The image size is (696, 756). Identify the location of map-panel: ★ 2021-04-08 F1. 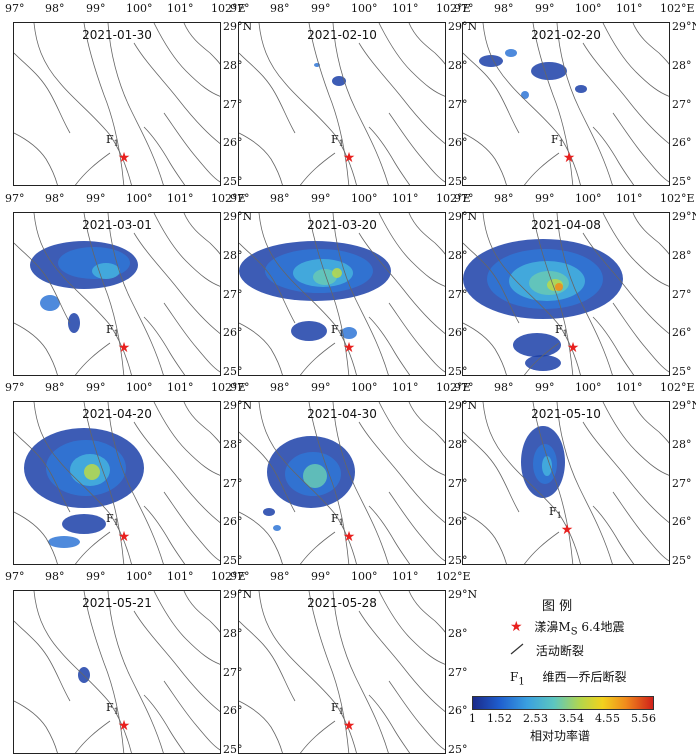
(566, 294).